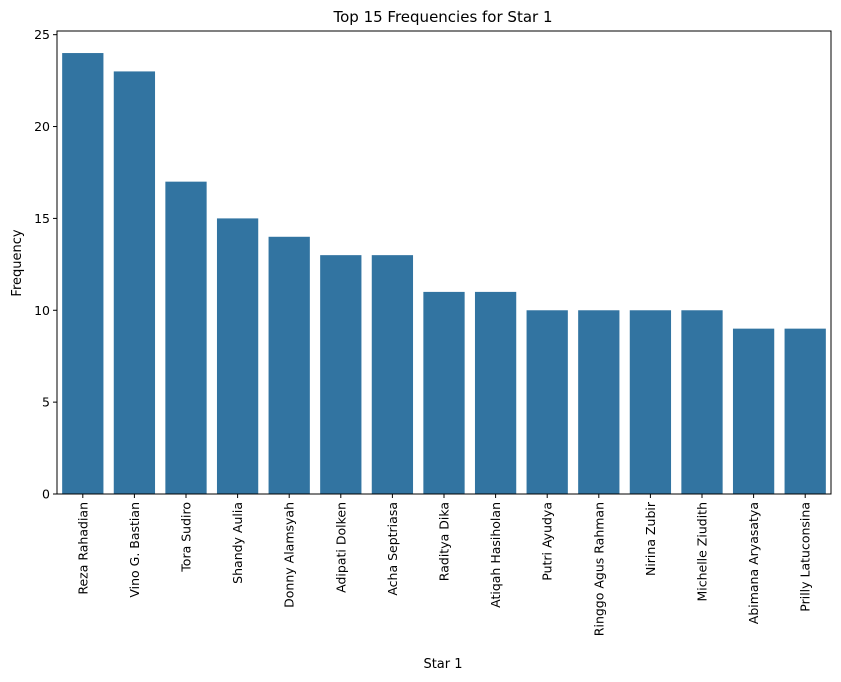  What do you see at coordinates (237, 543) in the screenshot?
I see `x-tick-label: Shandy Aulia` at bounding box center [237, 543].